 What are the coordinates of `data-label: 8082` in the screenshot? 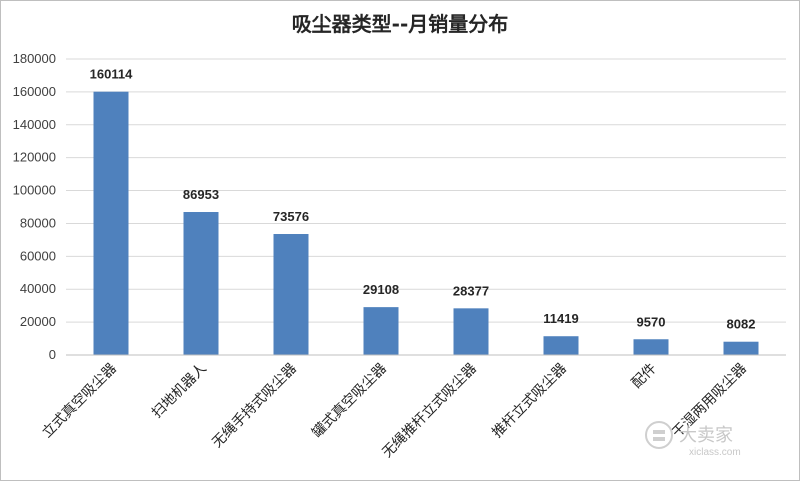 It's located at (741, 324).